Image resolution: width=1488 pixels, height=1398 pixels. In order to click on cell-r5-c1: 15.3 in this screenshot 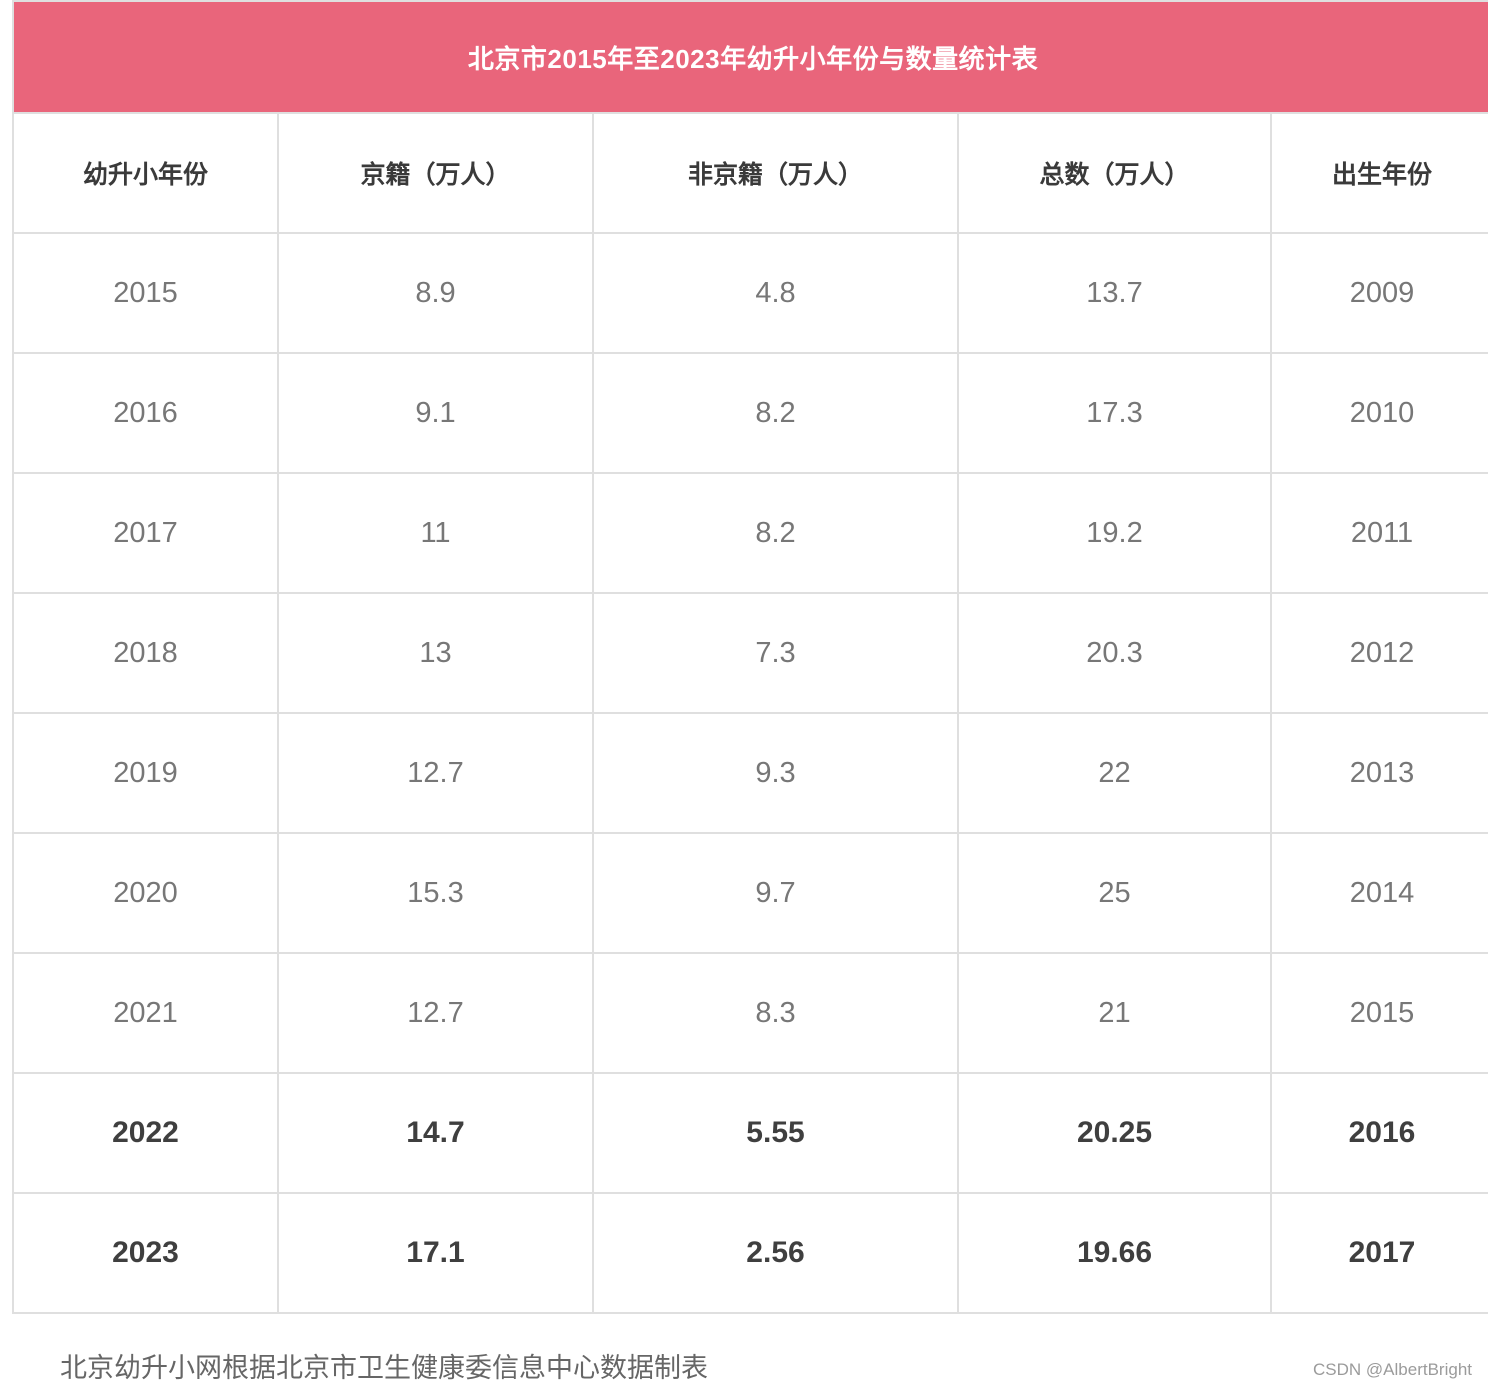, I will do `click(435, 893)`.